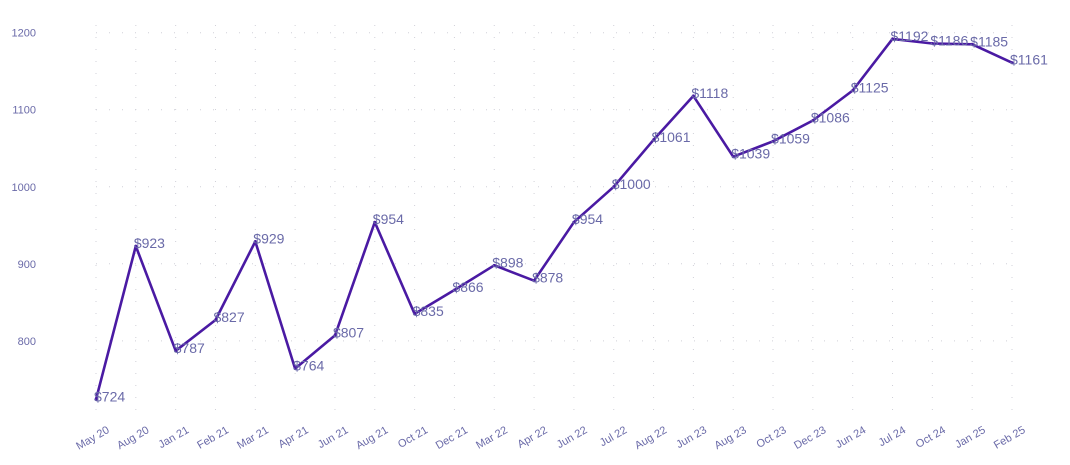 The image size is (1070, 465). What do you see at coordinates (851, 437) in the screenshot?
I see `x-tick-label: Jun 24` at bounding box center [851, 437].